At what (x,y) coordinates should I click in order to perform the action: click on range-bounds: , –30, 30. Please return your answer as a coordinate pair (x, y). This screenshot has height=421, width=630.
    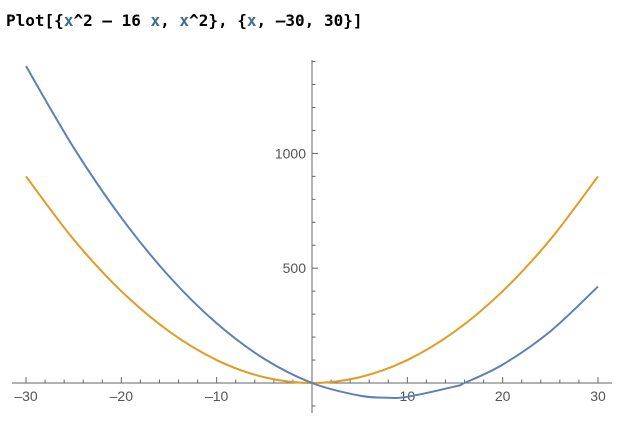
    Looking at the image, I should click on (300, 20).